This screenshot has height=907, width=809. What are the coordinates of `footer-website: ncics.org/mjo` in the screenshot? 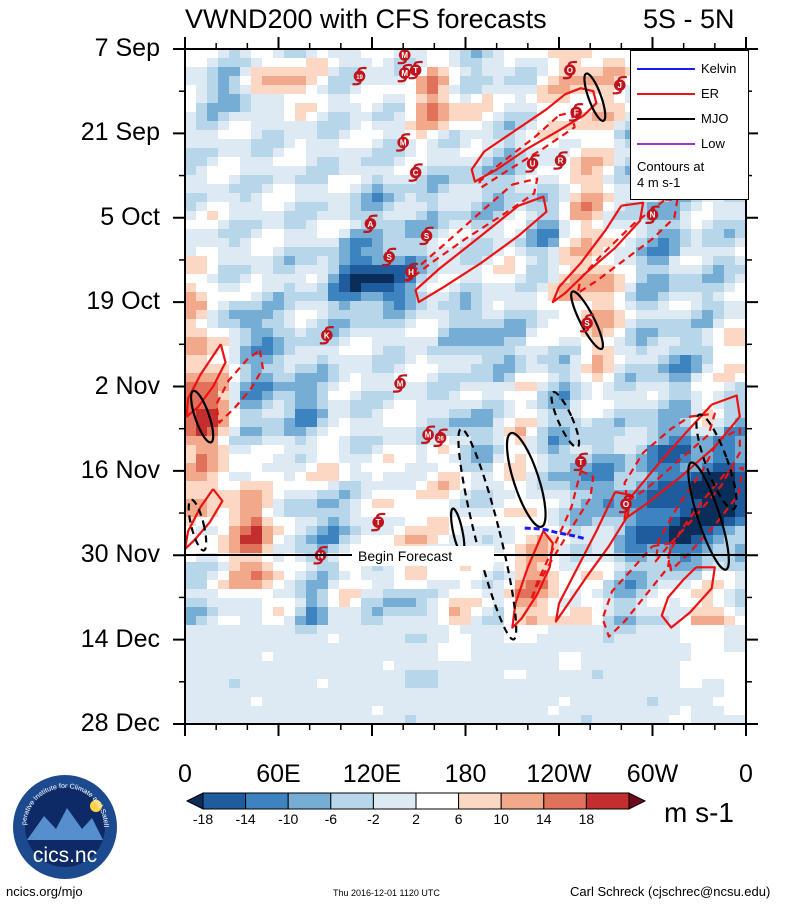 It's located at (44, 891).